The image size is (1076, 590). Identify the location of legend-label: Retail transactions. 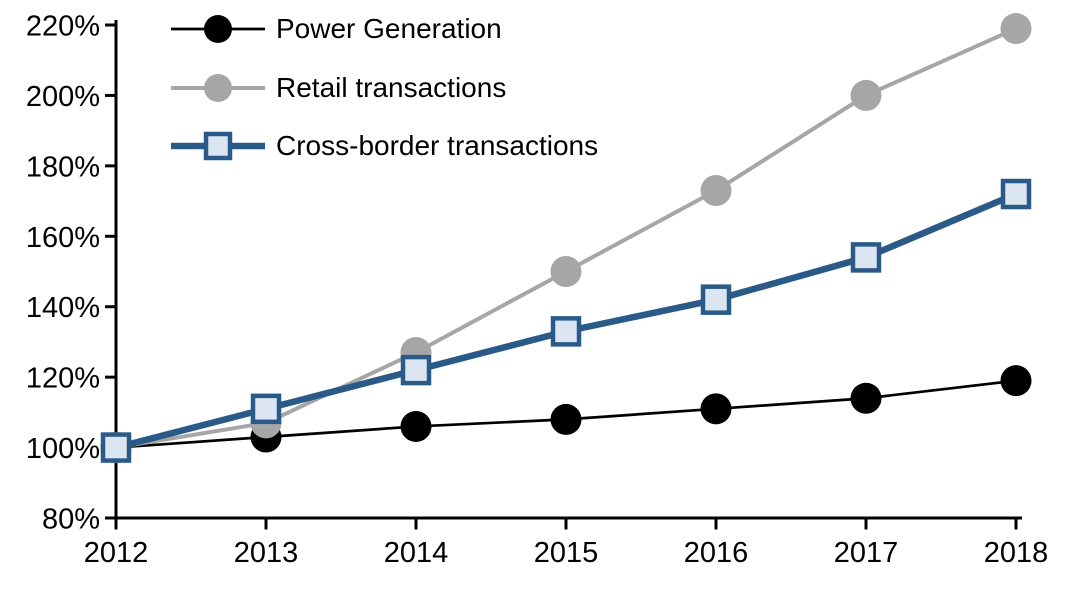
(391, 87).